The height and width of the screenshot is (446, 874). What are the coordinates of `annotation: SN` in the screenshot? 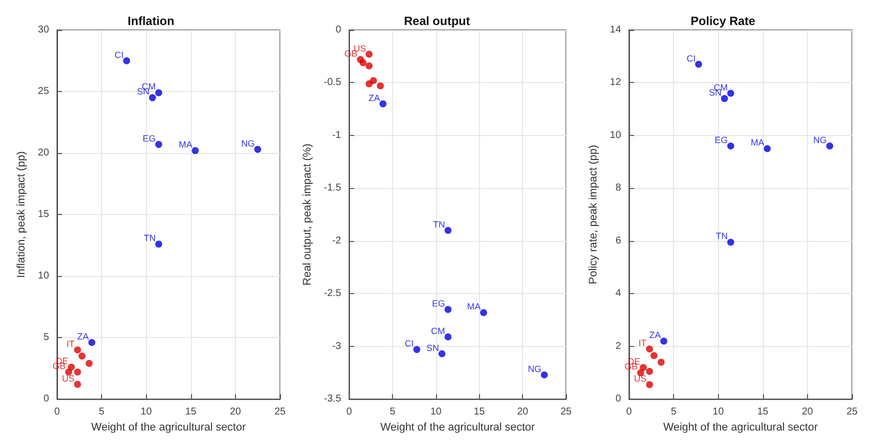 It's located at (432, 347).